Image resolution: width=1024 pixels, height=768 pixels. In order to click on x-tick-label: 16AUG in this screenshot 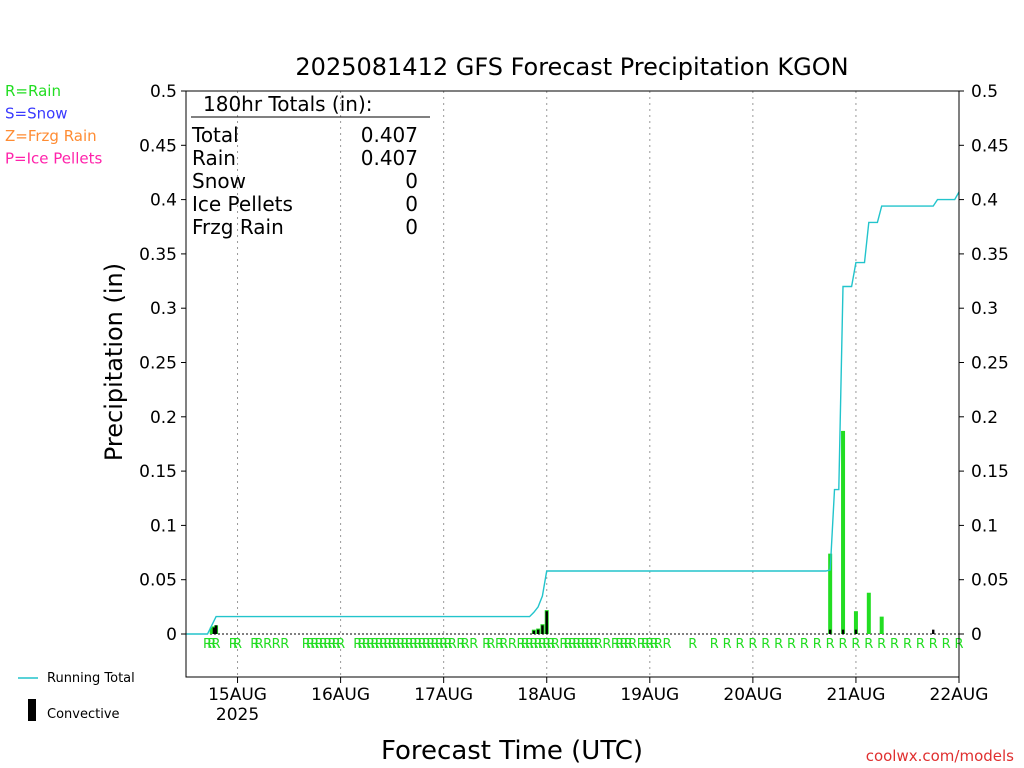, I will do `click(340, 695)`.